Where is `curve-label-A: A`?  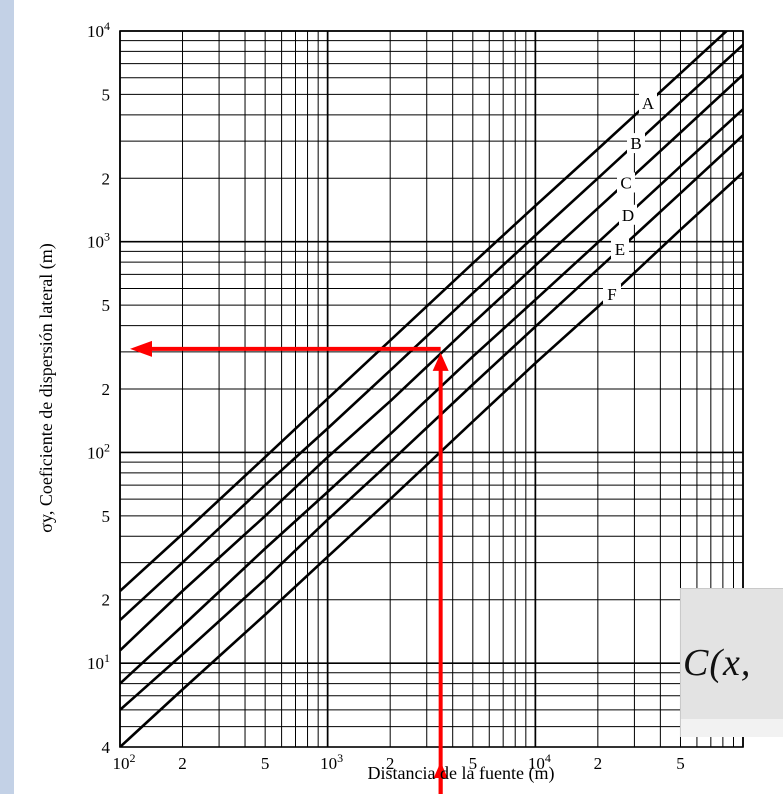
curve-label-A: A is located at coordinates (648, 103).